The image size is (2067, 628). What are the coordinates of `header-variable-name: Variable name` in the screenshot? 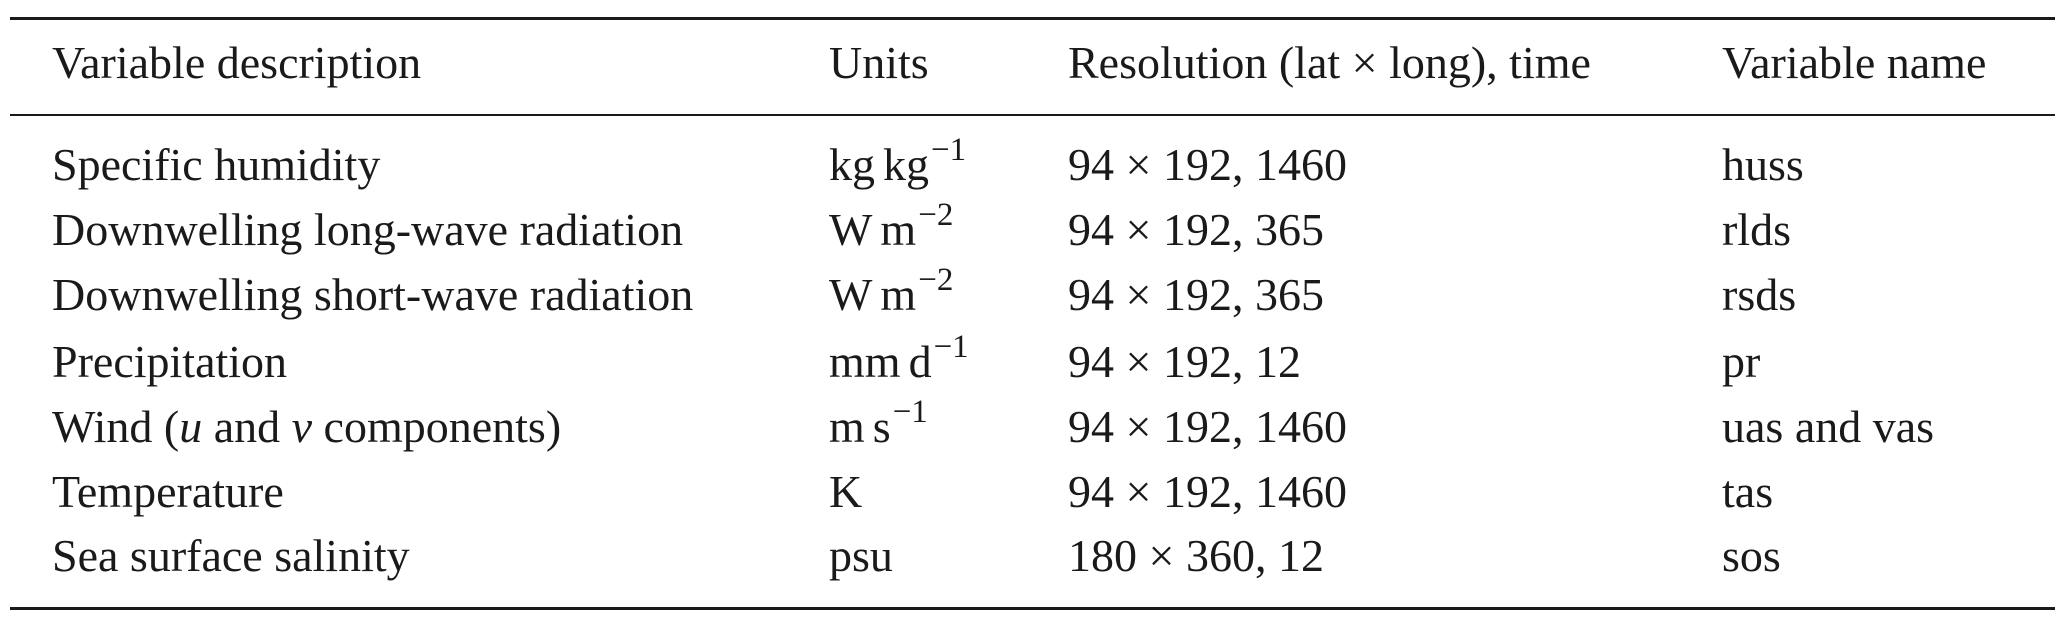 It's located at (1854, 62).